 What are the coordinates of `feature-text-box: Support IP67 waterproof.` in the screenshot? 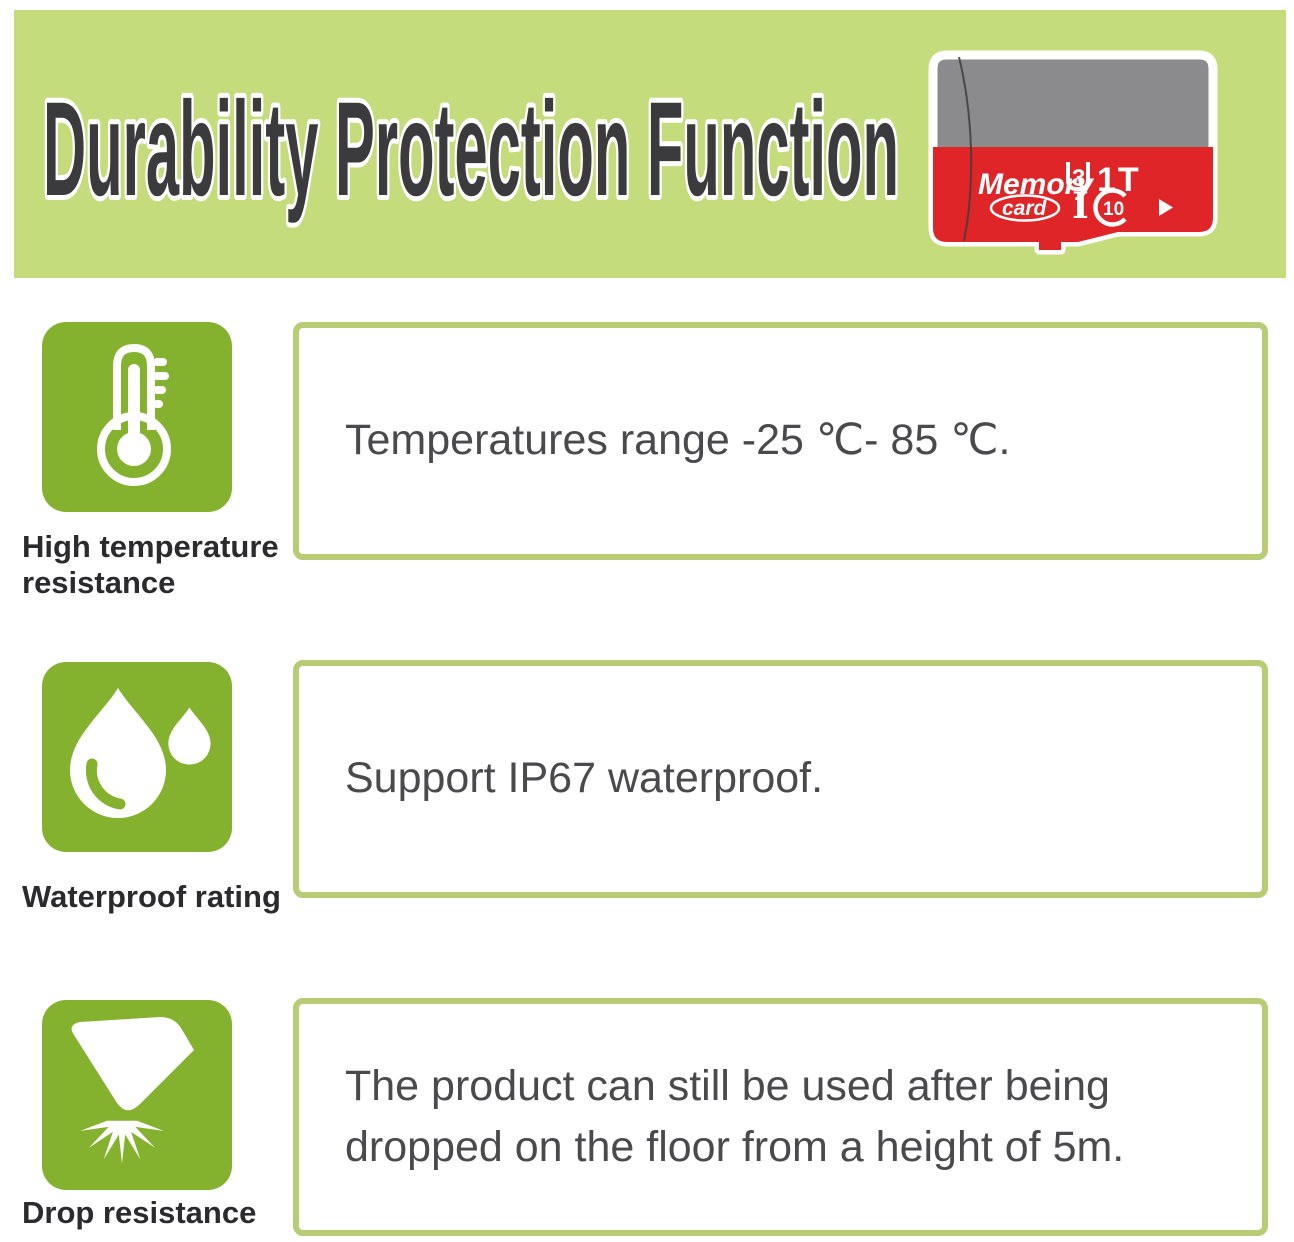 It's located at (780, 779).